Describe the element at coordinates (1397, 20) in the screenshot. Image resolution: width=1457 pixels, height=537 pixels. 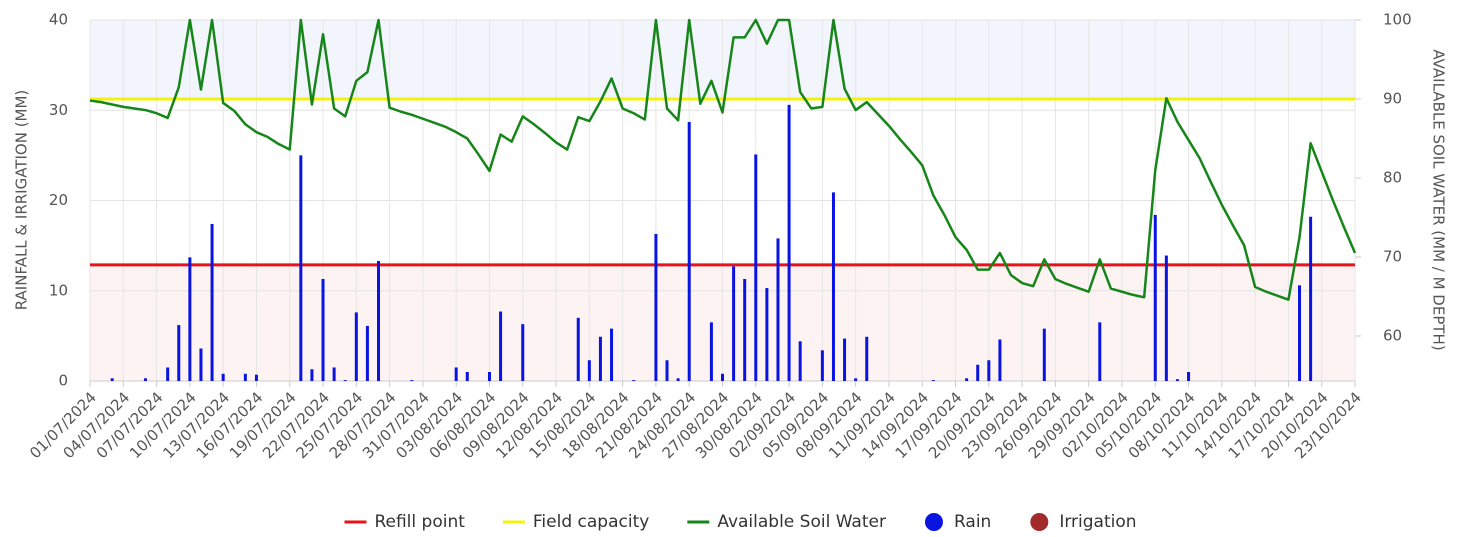
I see `y2-tick-label: 100` at that location.